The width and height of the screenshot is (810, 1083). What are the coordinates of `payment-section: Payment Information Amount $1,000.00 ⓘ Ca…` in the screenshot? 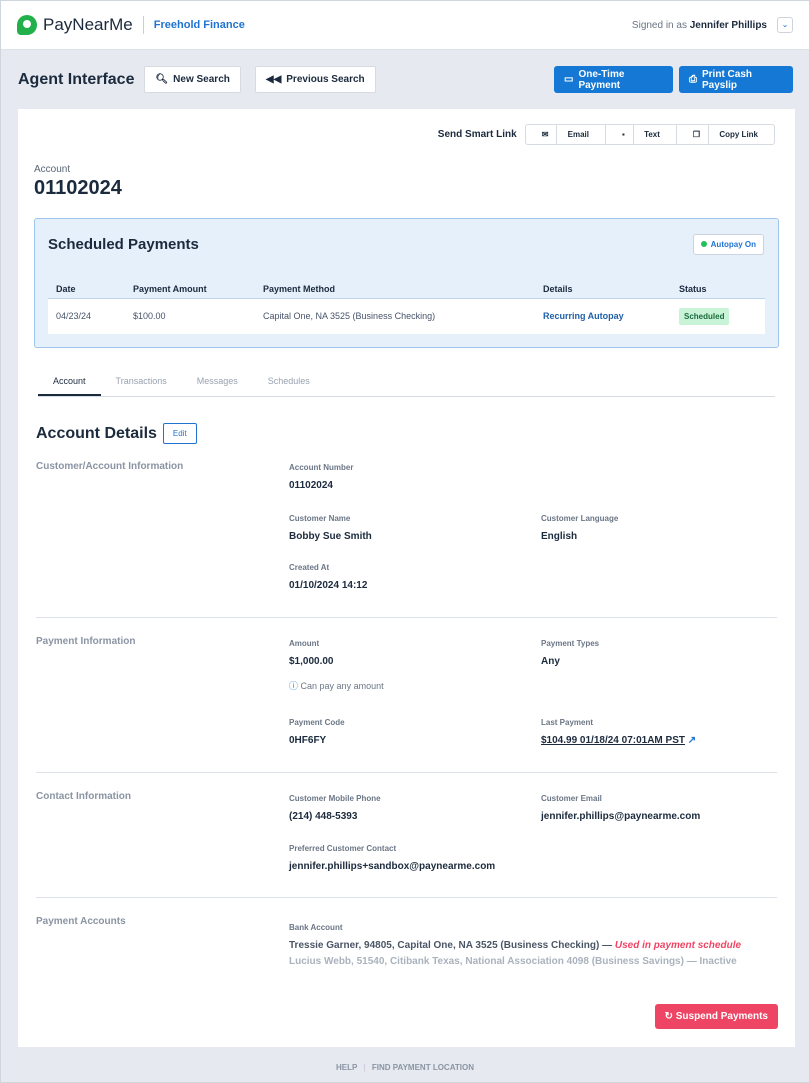 It's located at (406, 695).